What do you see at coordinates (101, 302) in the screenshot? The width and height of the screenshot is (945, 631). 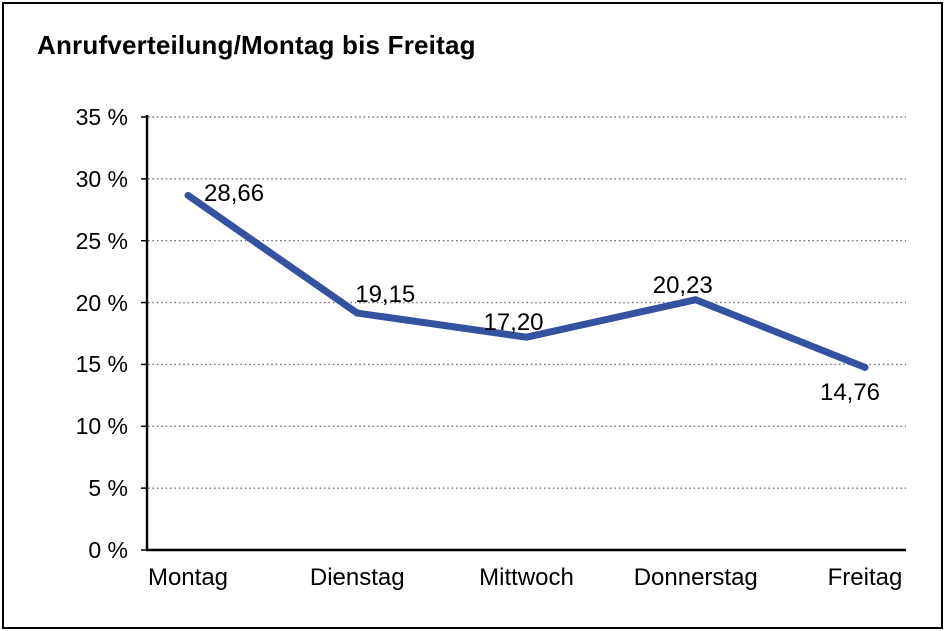 I see `y-tick-label: 20 %` at bounding box center [101, 302].